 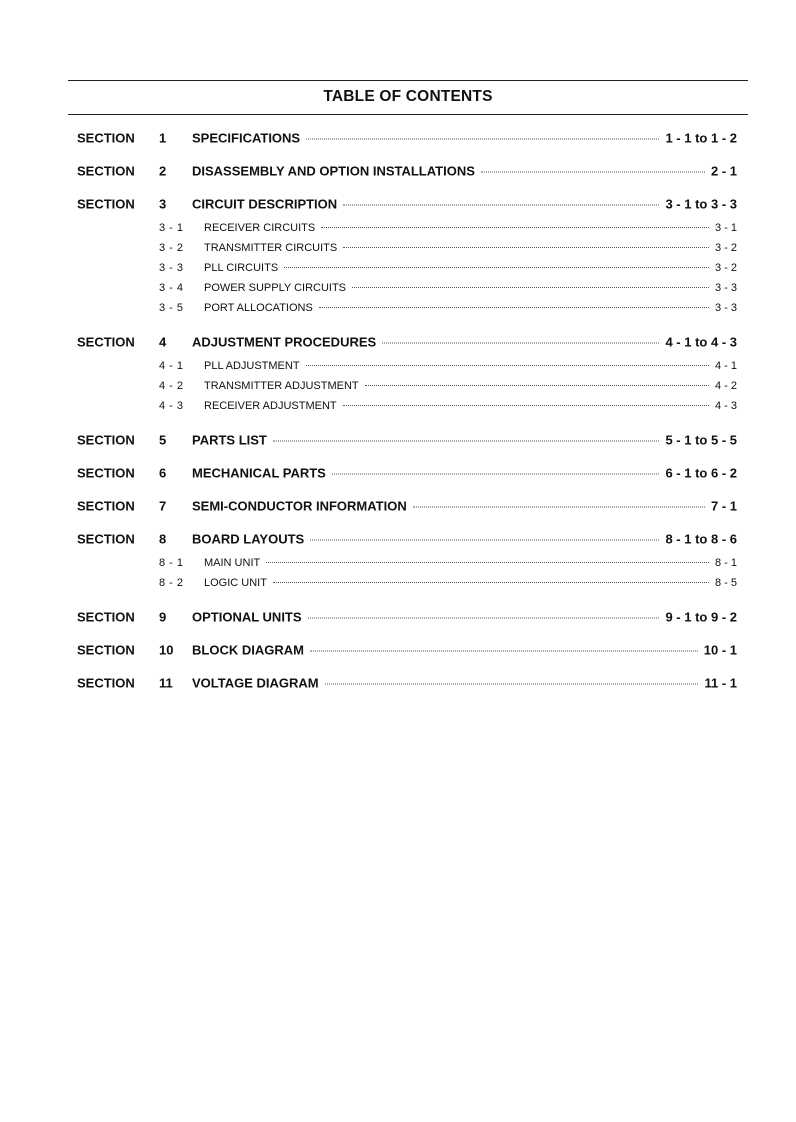 I want to click on section-line: VOLTAGE DIAGRAM 11 - 1, so click(x=464, y=682).